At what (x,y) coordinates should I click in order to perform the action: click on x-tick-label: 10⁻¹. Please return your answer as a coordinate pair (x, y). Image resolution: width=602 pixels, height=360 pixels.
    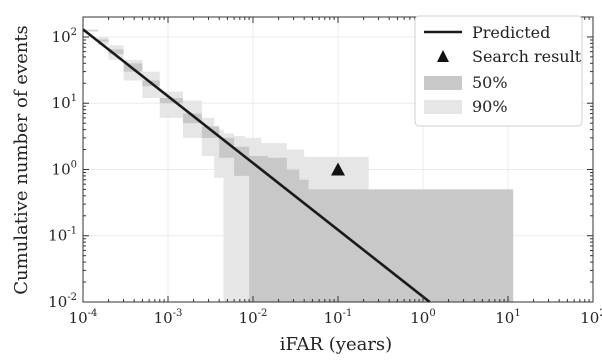
    Looking at the image, I should click on (338, 317).